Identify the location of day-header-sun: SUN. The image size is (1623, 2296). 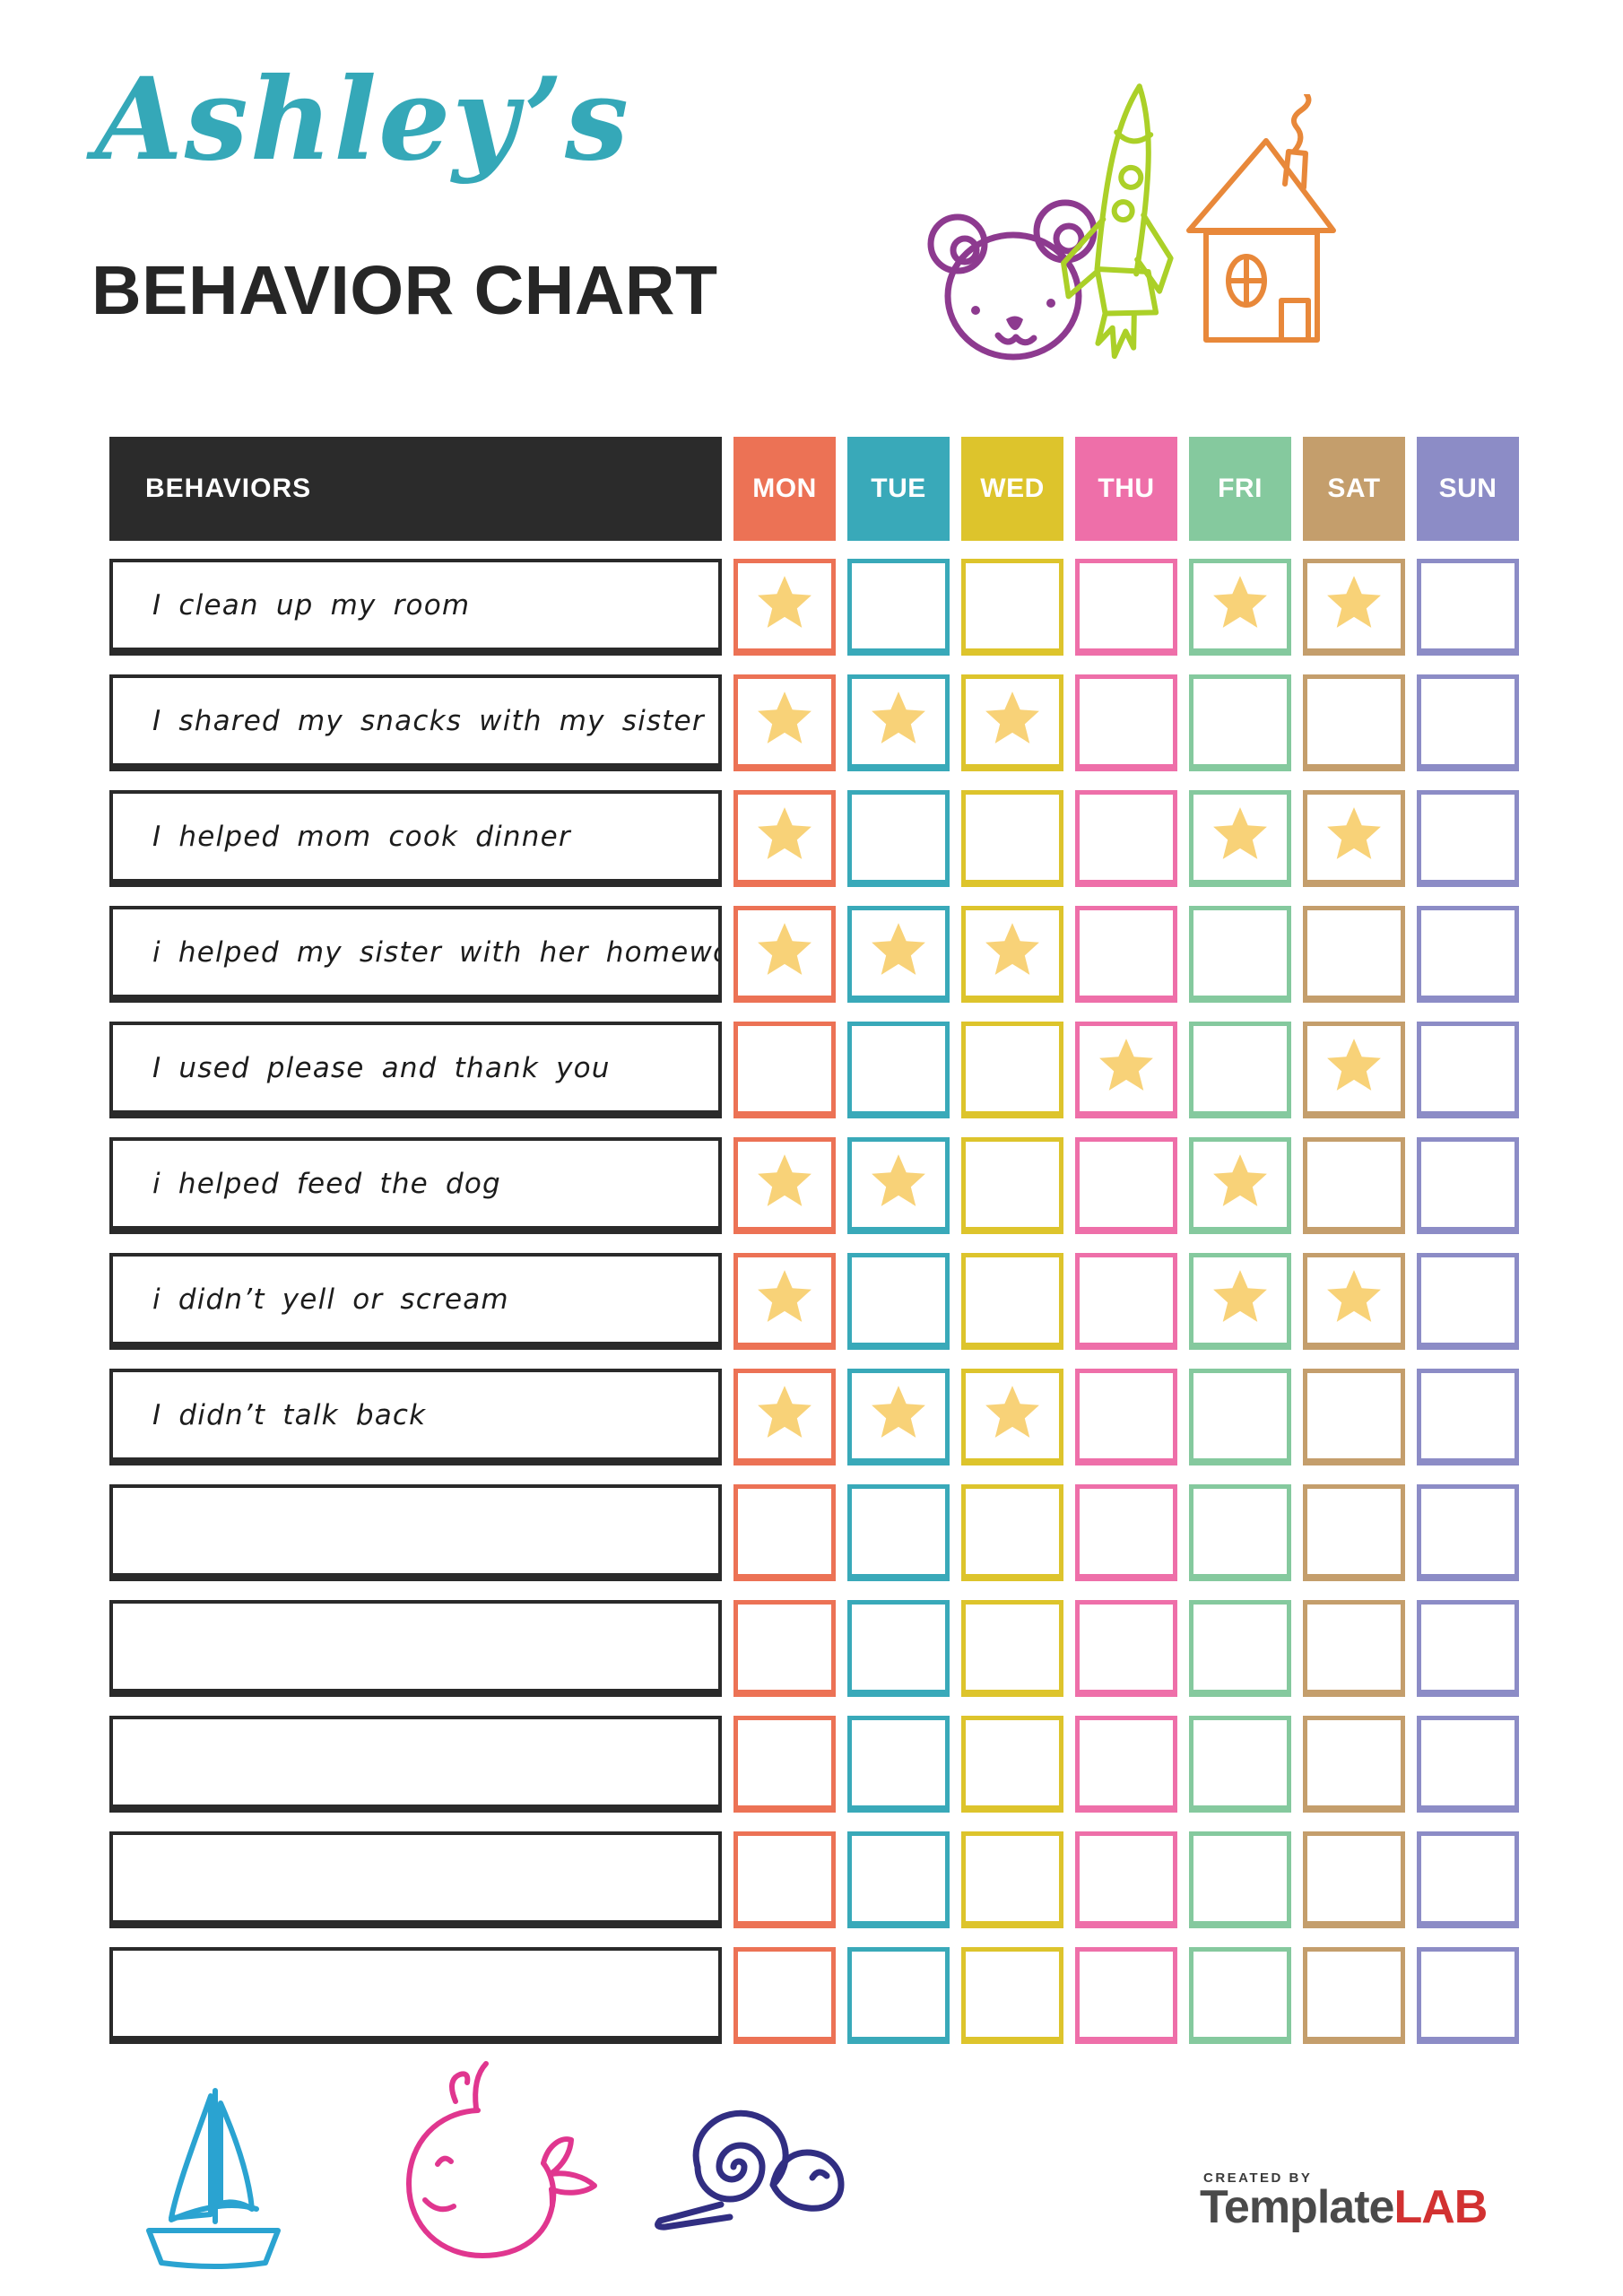
(1468, 489).